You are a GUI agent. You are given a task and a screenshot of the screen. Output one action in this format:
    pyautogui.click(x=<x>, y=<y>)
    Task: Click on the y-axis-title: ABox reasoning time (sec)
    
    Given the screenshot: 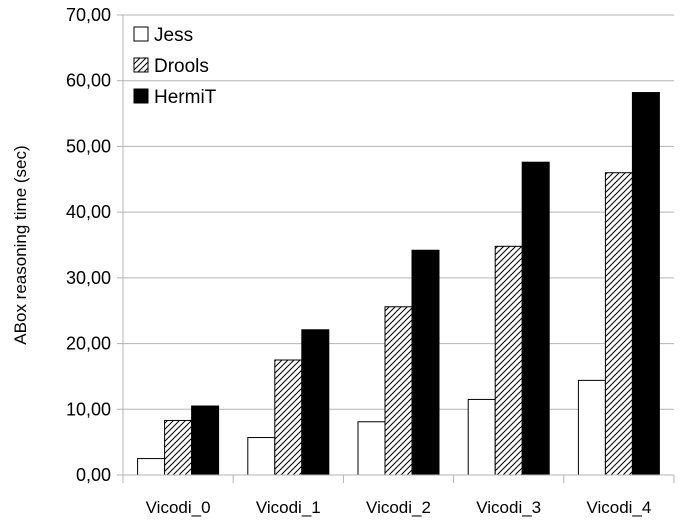 What is the action you would take?
    pyautogui.click(x=20, y=244)
    